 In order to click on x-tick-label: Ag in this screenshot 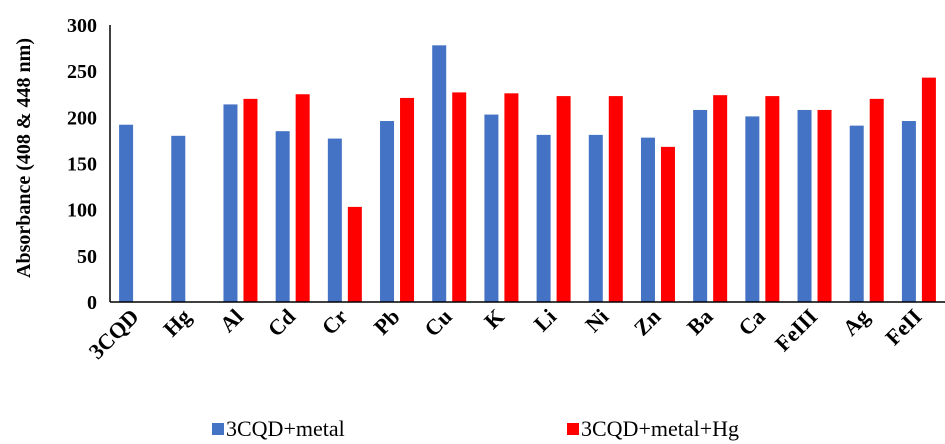, I will do `click(856, 322)`.